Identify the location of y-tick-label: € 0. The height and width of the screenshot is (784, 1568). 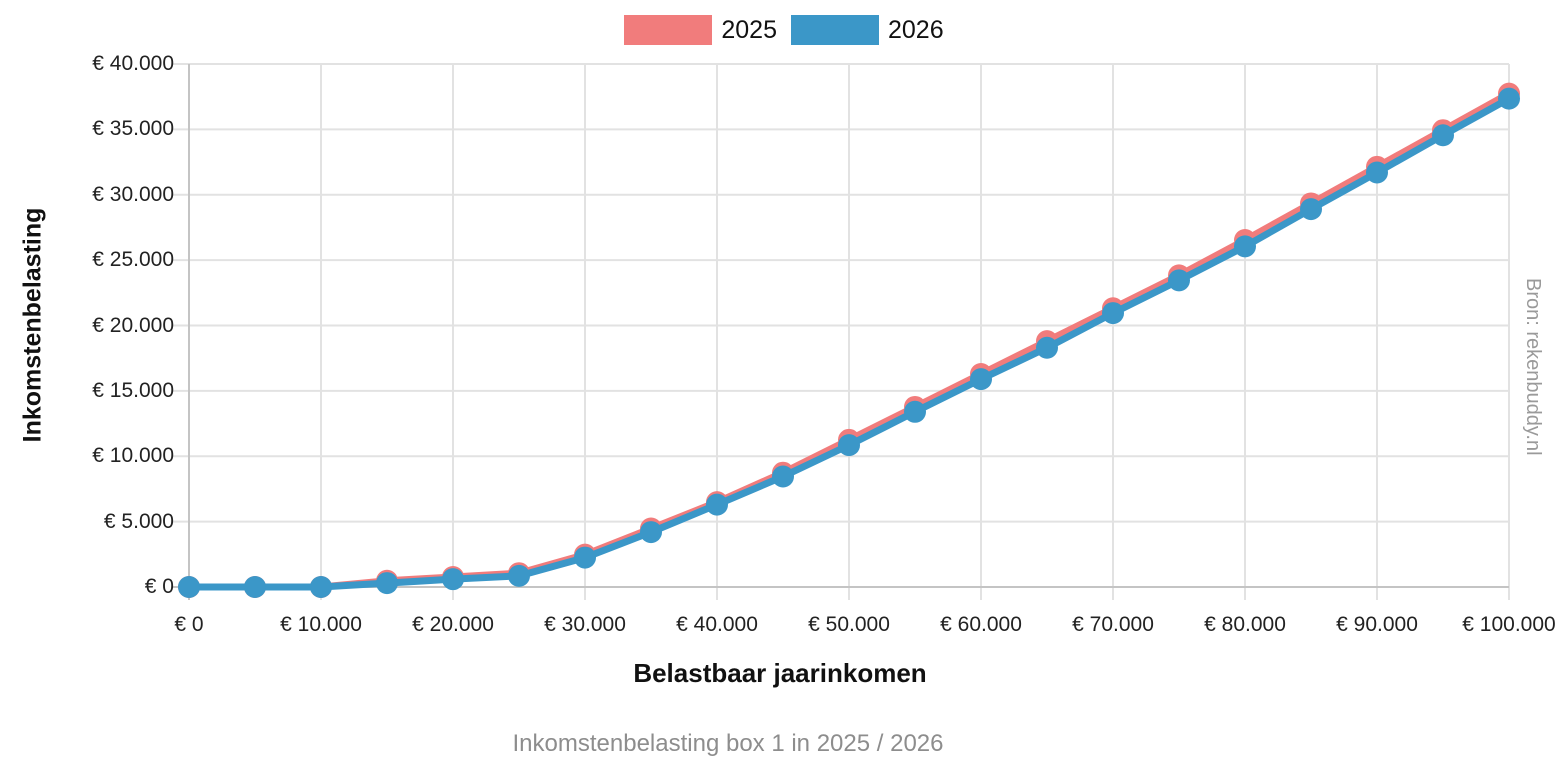
(159, 586).